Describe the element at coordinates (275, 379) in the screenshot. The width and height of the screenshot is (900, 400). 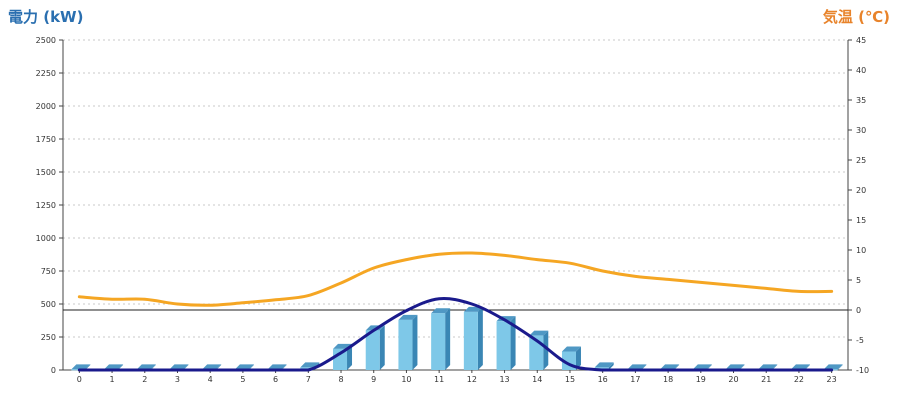
I see `x-tick-label: 6` at that location.